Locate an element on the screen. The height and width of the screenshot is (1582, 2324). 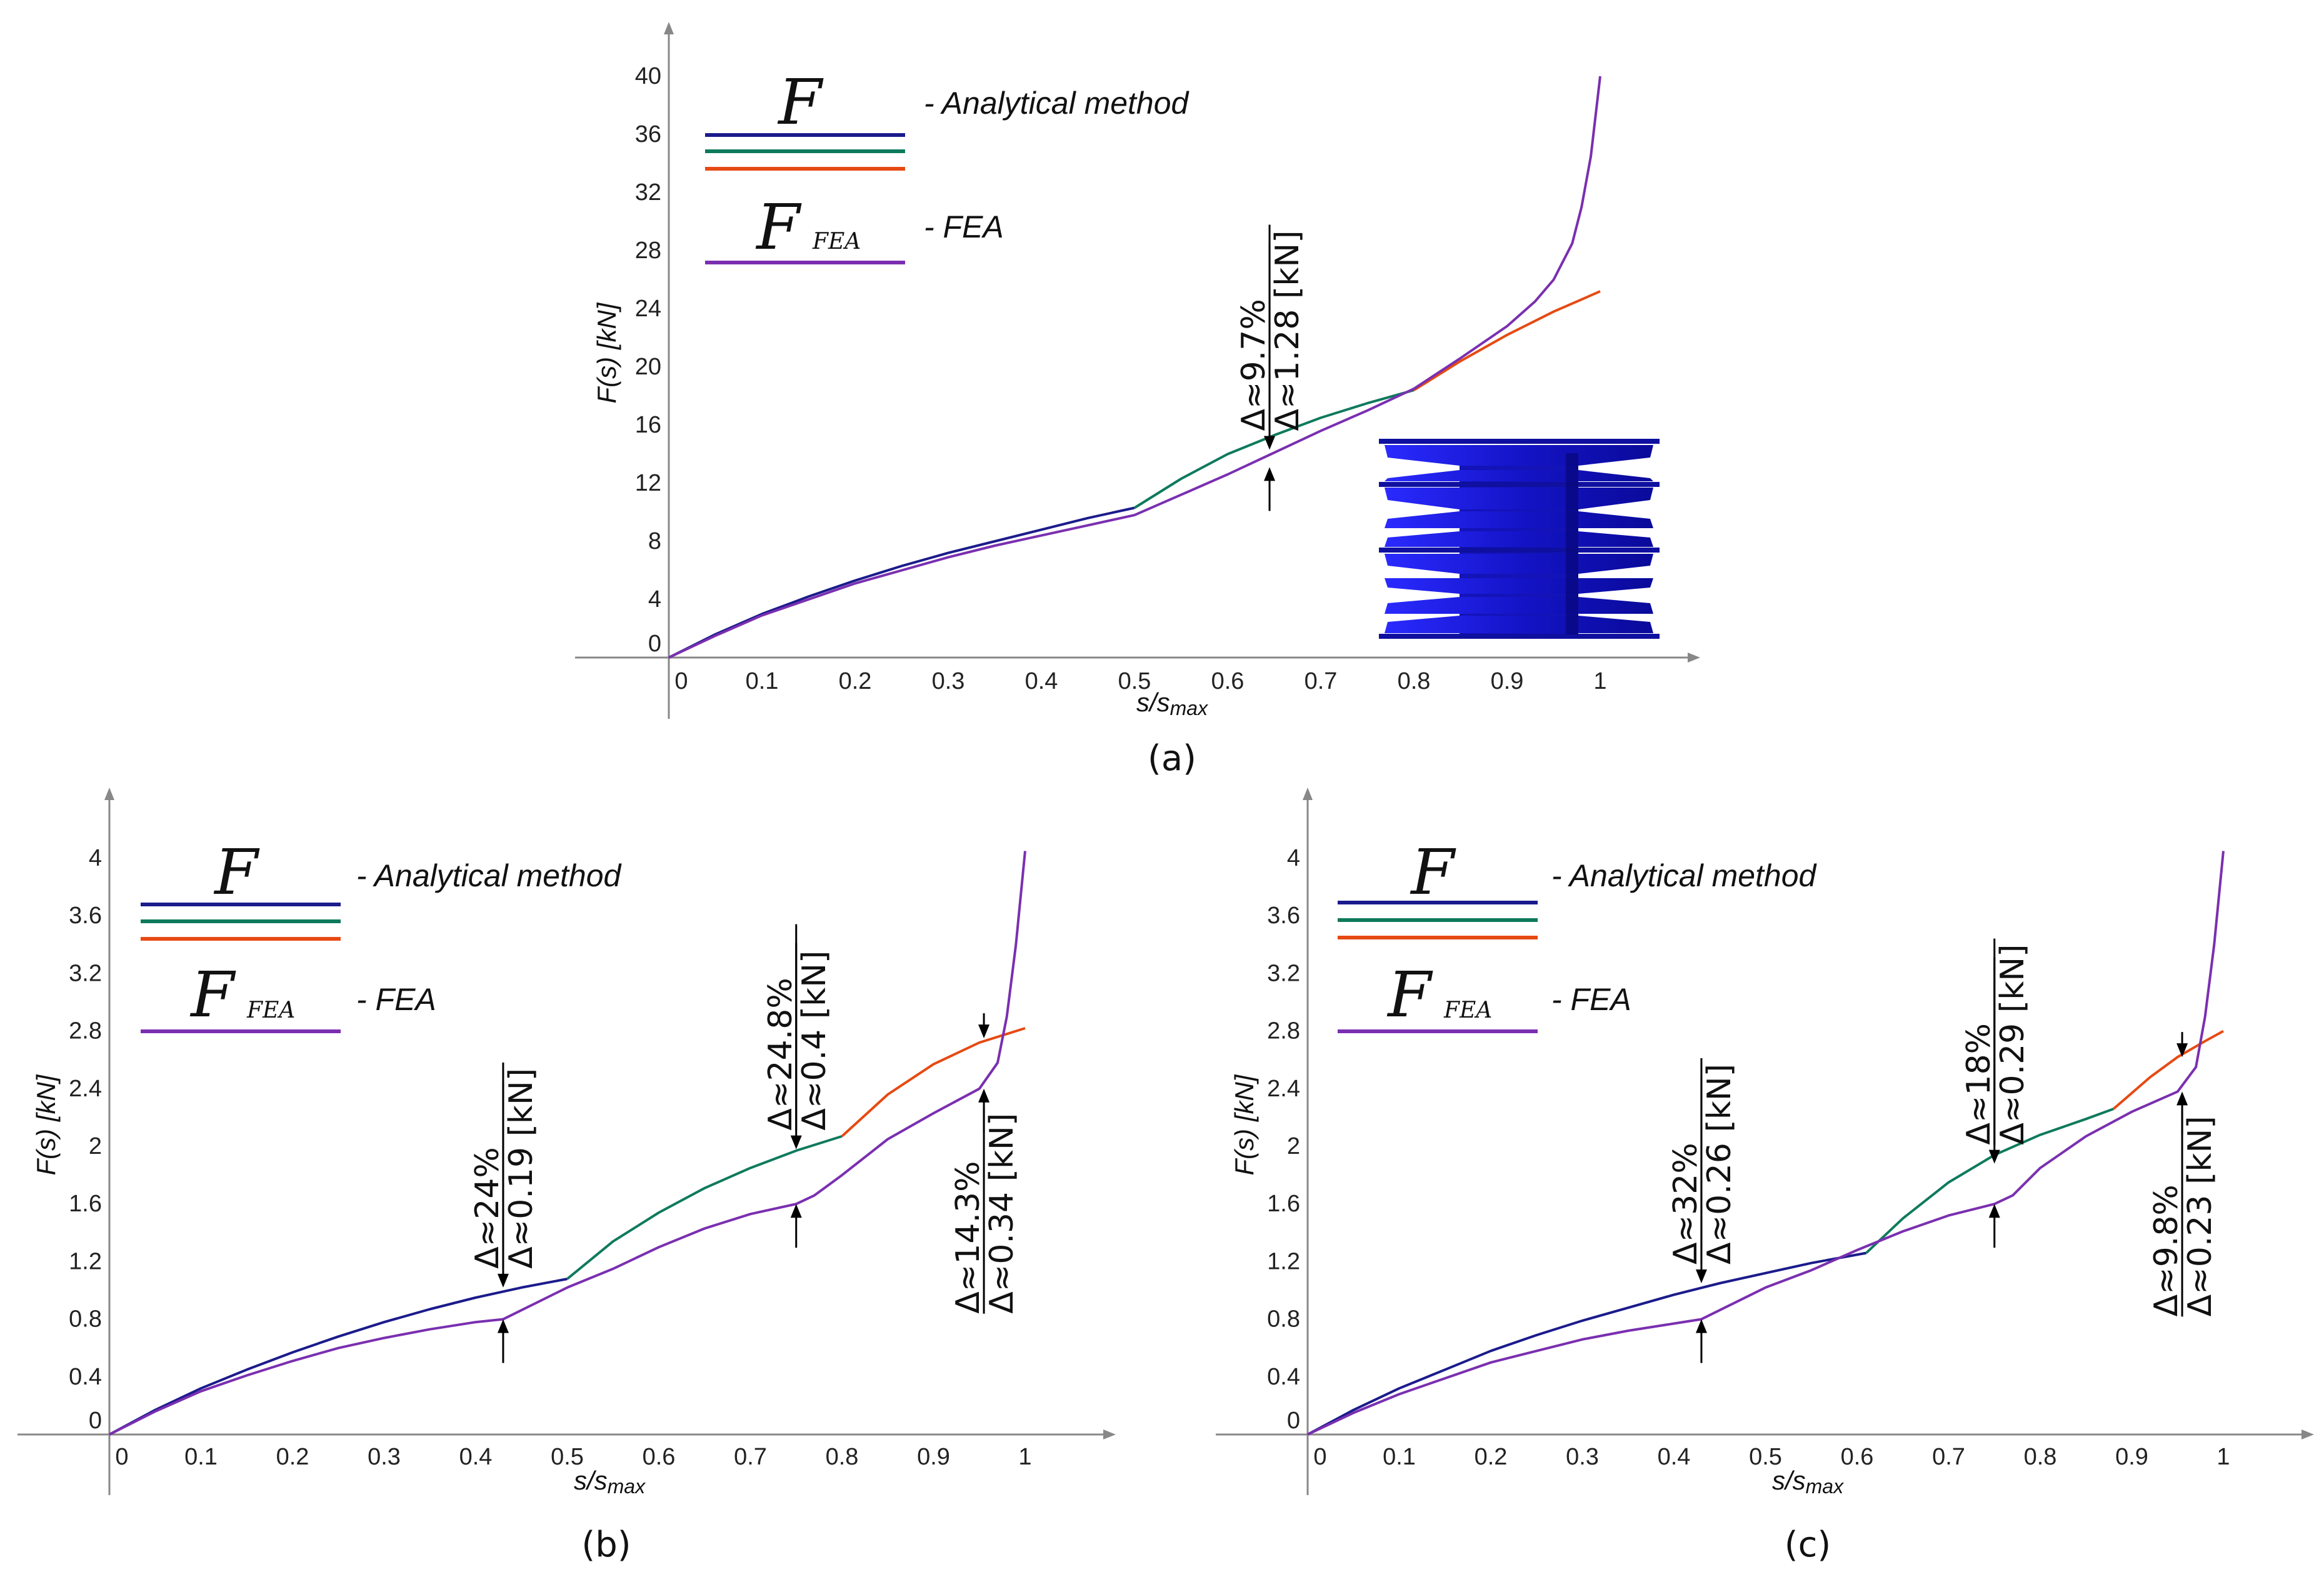
annotations-group: Δ≈9.7%Δ≈1.28 [kN] is located at coordinates (1270, 368).